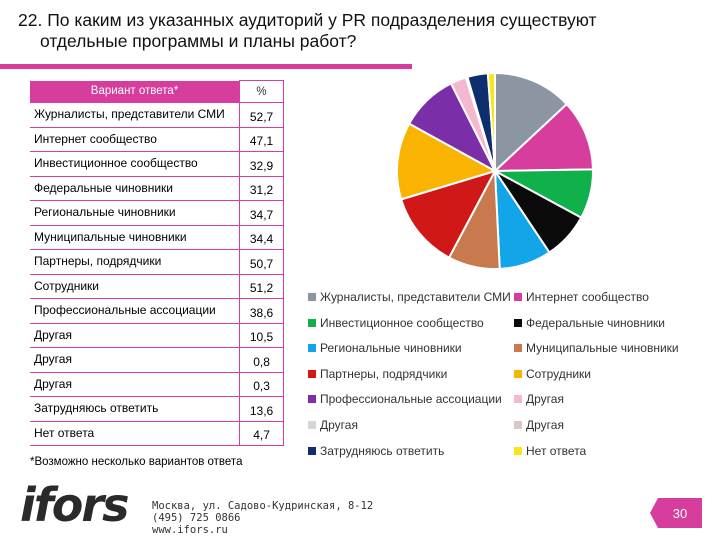  I want to click on table-row: Федеральные чиновники 31,2, so click(157, 188).